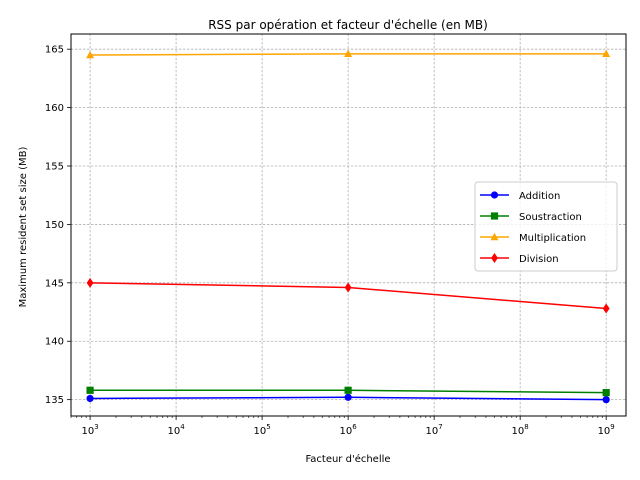 The height and width of the screenshot is (480, 640). What do you see at coordinates (262, 430) in the screenshot?
I see `x-tick-label: 10⁵` at bounding box center [262, 430].